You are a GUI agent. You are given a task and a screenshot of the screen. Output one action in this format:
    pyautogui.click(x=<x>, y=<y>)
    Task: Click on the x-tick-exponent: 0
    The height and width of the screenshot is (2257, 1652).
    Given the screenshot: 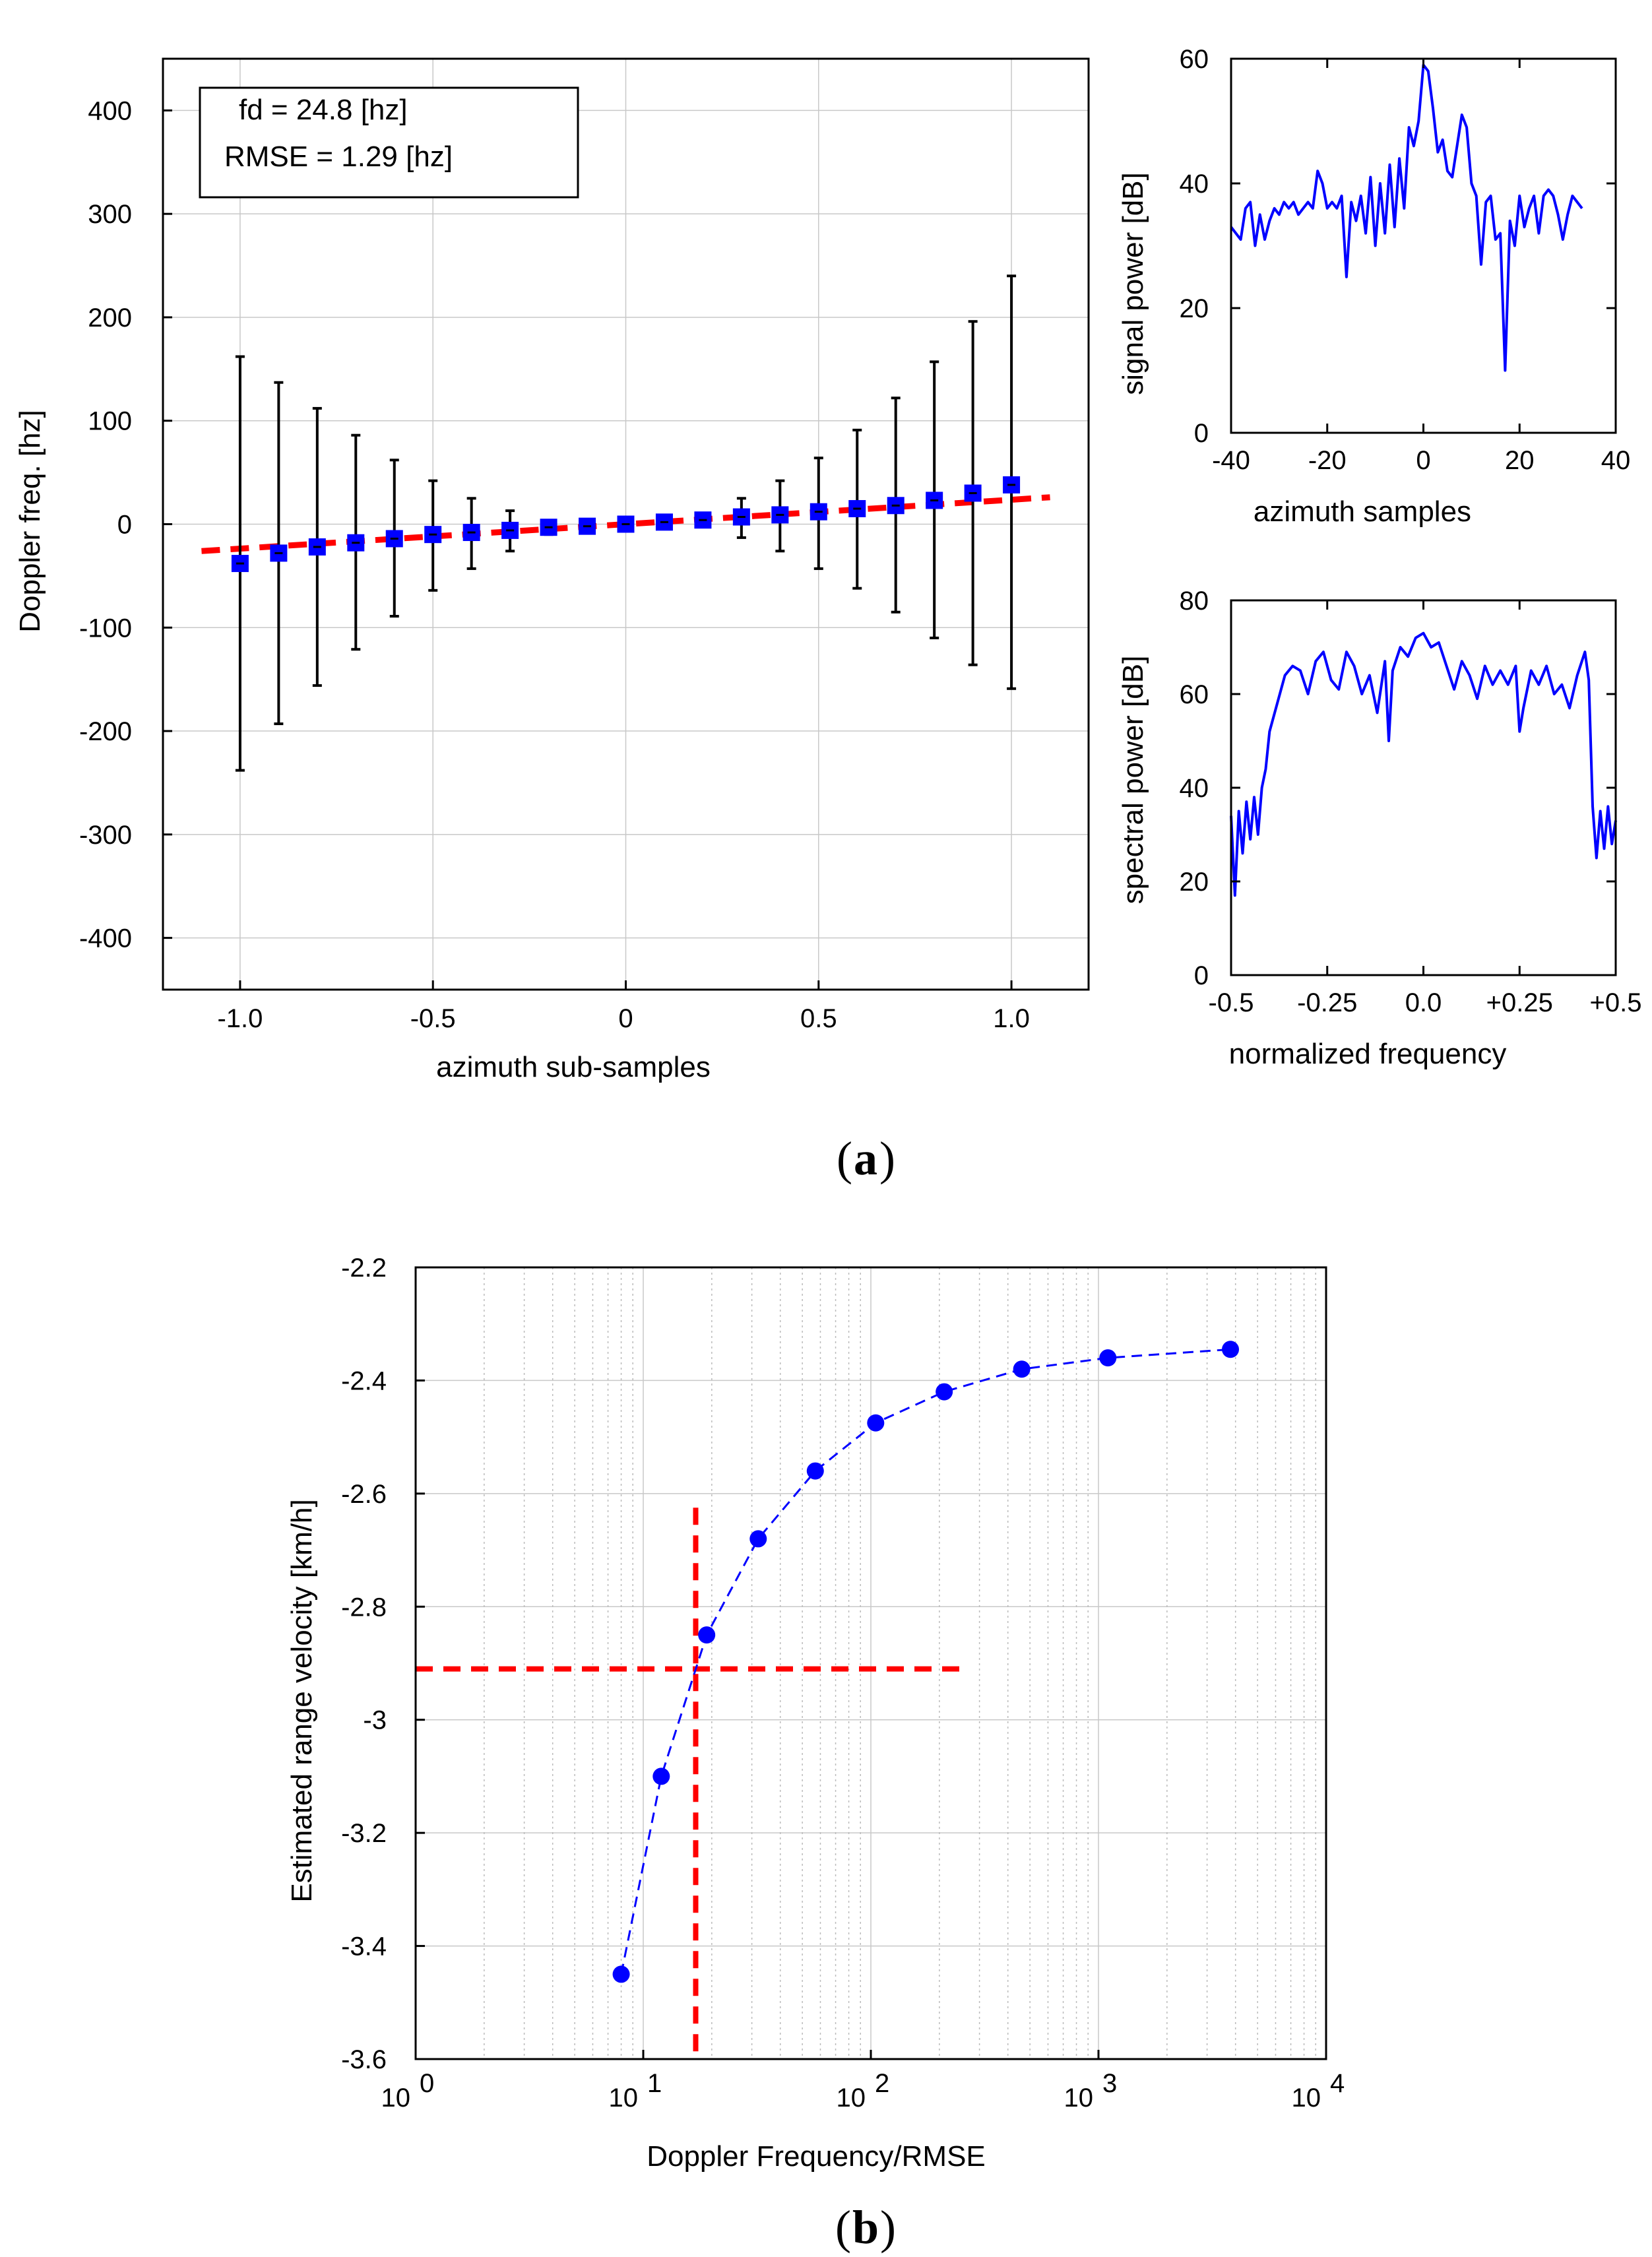 What is the action you would take?
    pyautogui.click(x=427, y=2084)
    